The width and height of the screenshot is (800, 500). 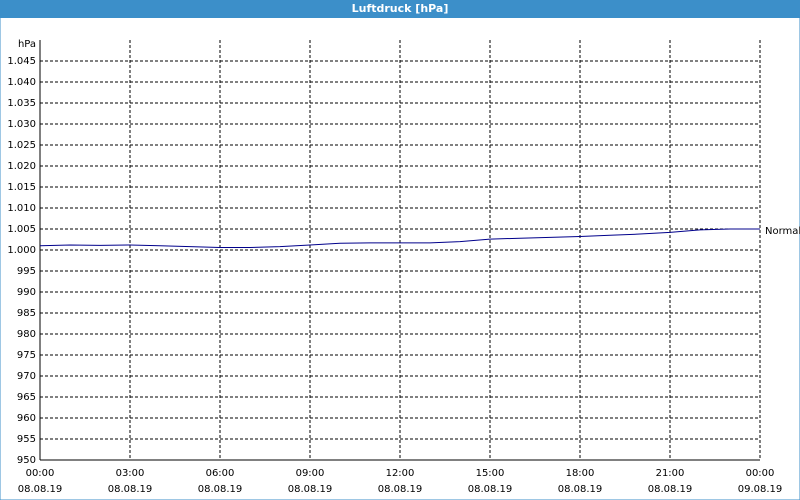 What do you see at coordinates (21, 82) in the screenshot?
I see `y-tick-label: 1.040` at bounding box center [21, 82].